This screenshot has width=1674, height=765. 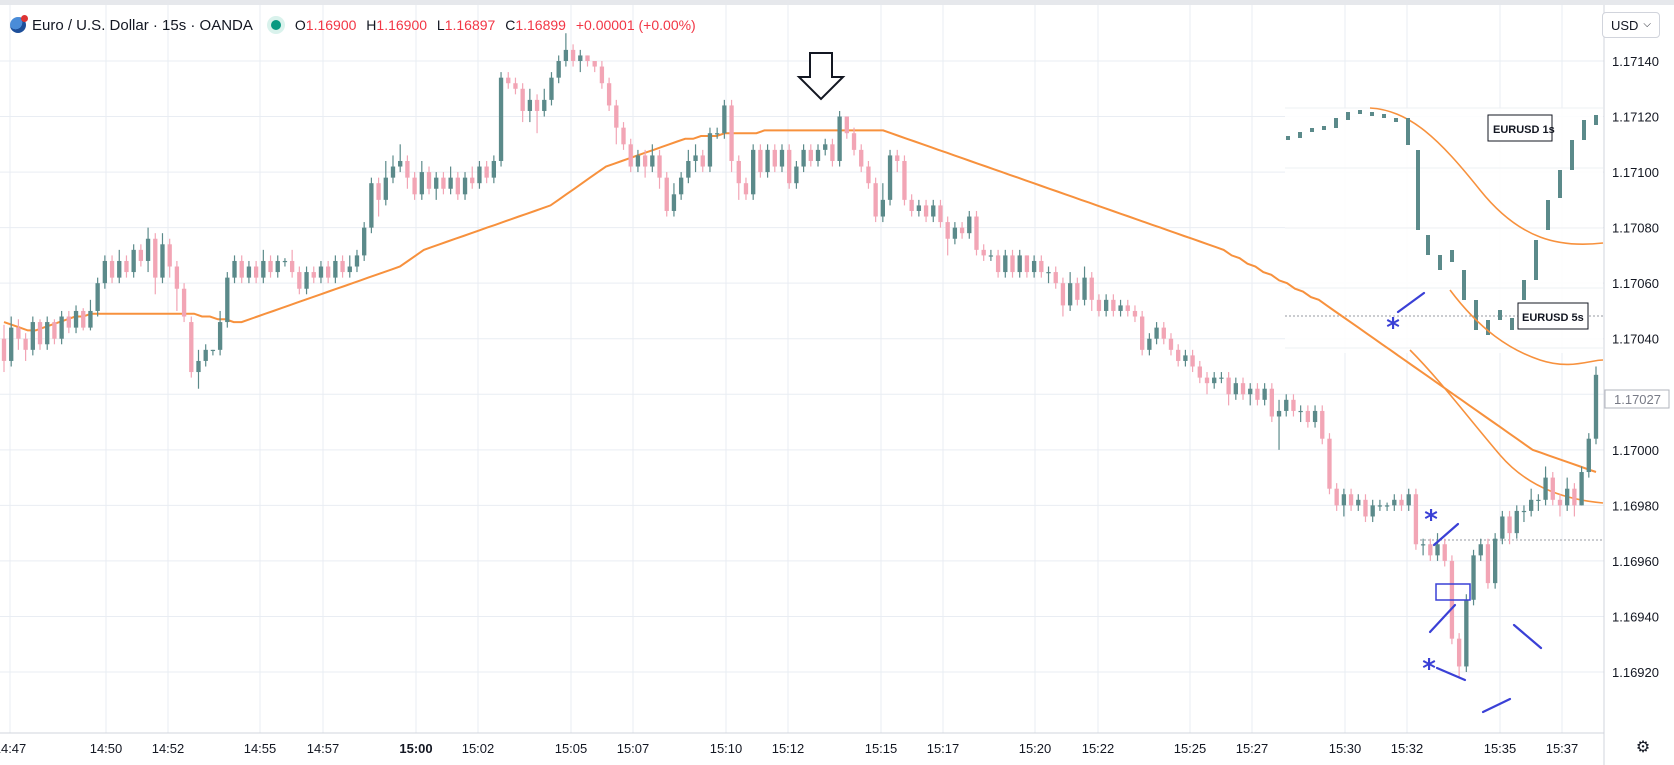 What do you see at coordinates (142, 25) in the screenshot?
I see `symbol-title: Euro / U.S. Dollar · 15s · OANDA` at bounding box center [142, 25].